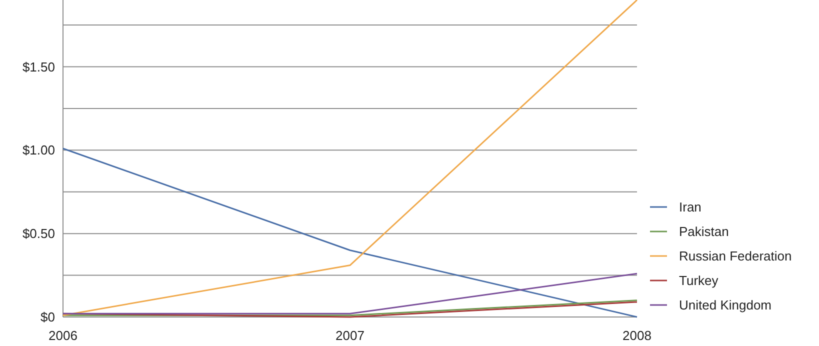 The width and height of the screenshot is (819, 346). Describe the element at coordinates (38, 150) in the screenshot. I see `y-tick-label: $1.00` at that location.